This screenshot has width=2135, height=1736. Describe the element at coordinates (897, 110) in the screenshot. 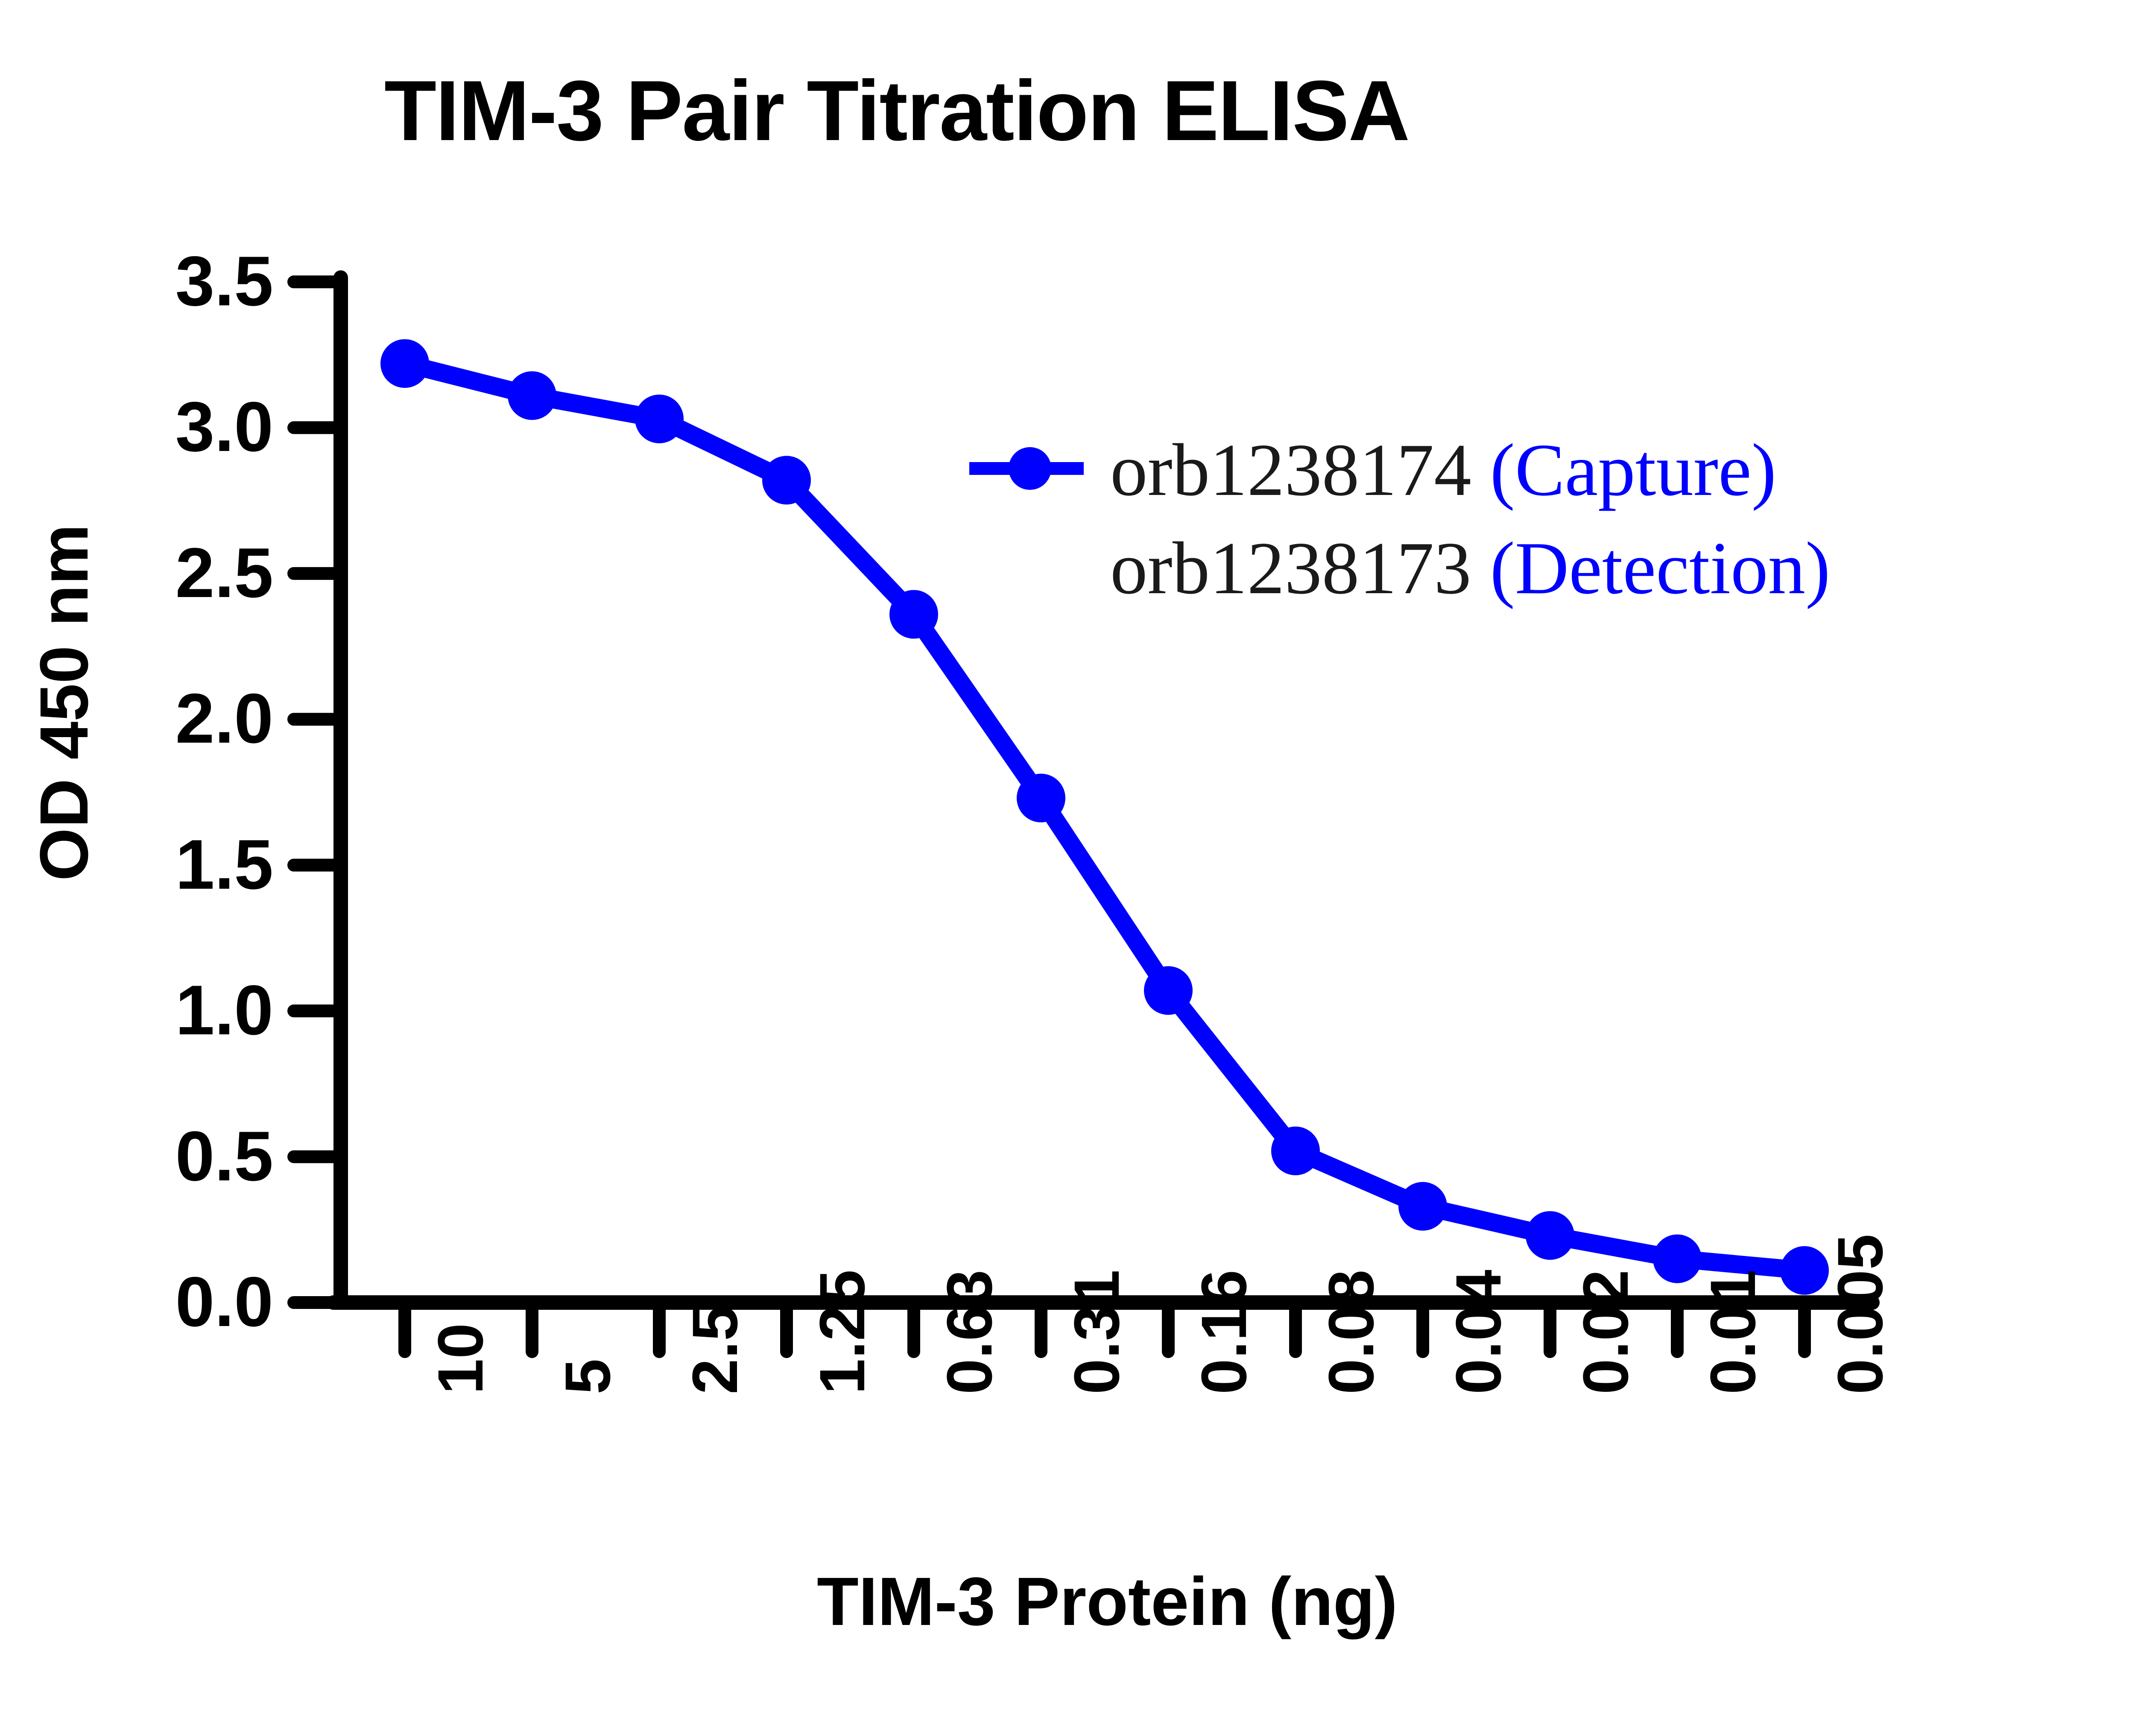

I see `chart-title: TIM-3 Pair Titration ELISA` at that location.